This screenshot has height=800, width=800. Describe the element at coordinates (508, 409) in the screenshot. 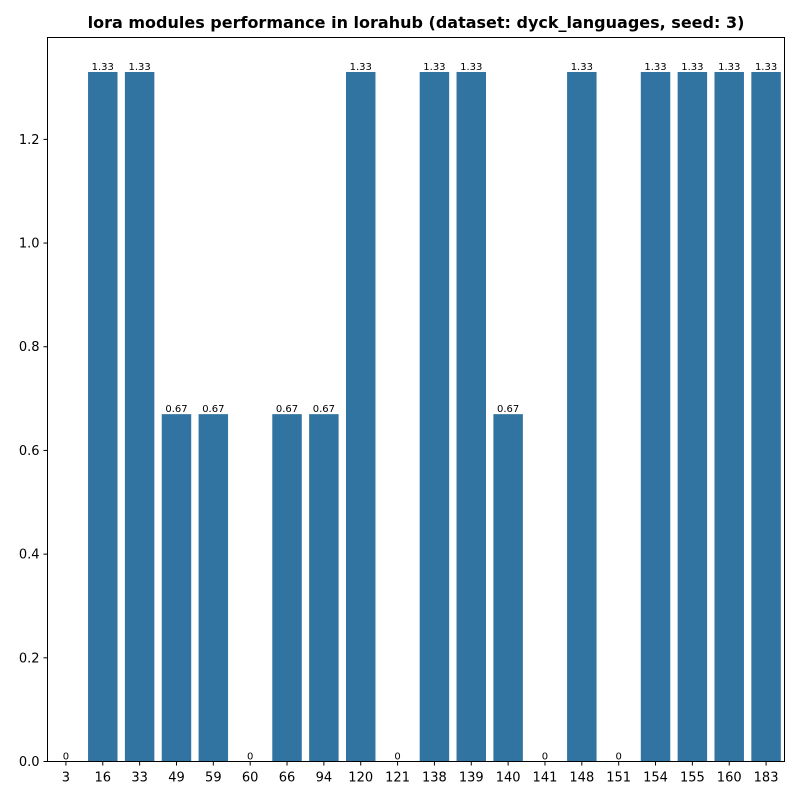

I see `data-label-140: 0.67` at that location.